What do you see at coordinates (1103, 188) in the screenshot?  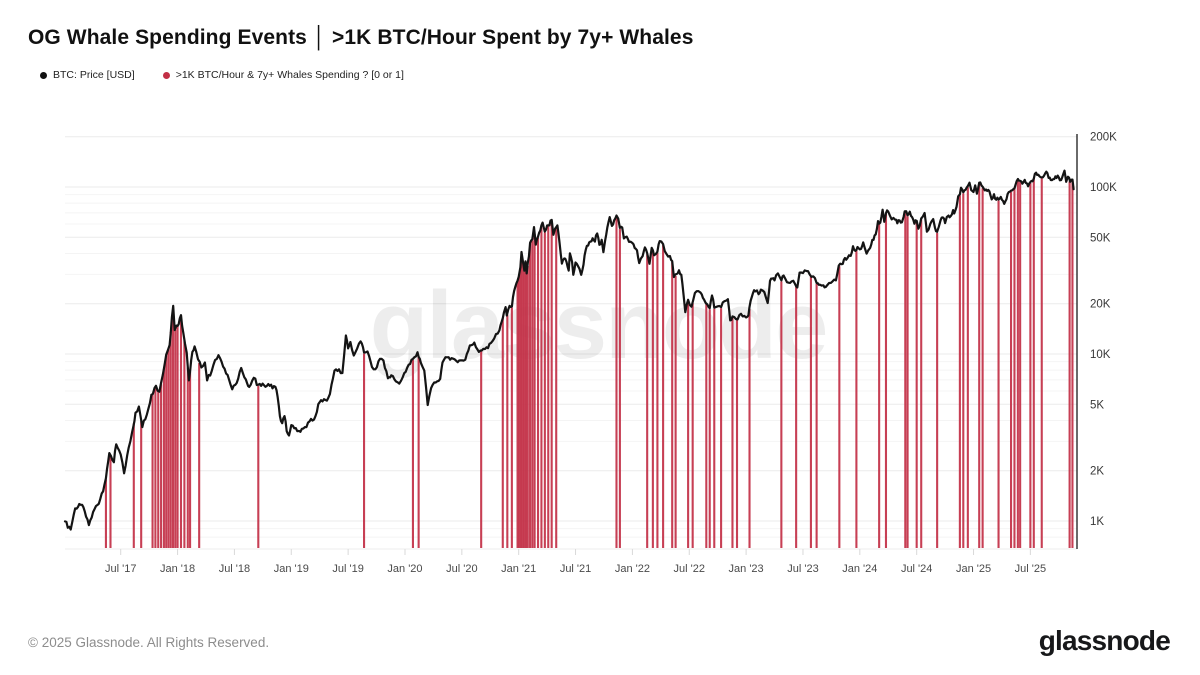 I see `y-axis-tick-label: 100K` at bounding box center [1103, 188].